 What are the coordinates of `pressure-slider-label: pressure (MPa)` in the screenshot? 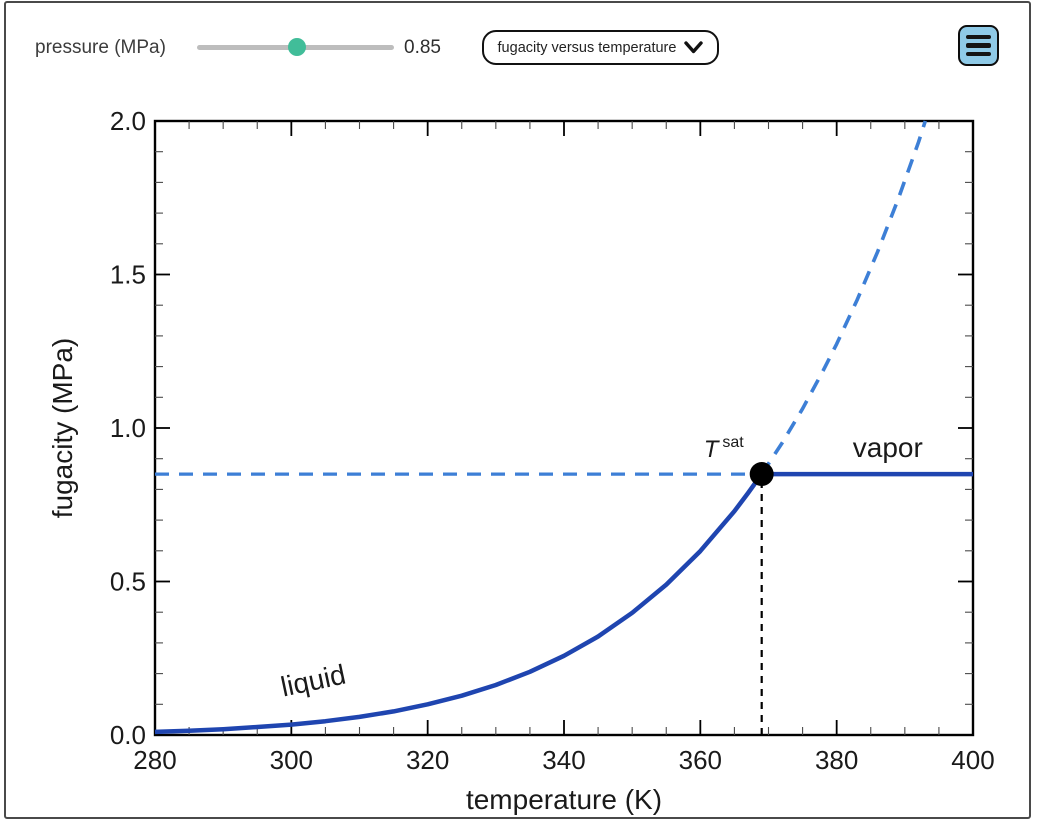 It's located at (100, 47).